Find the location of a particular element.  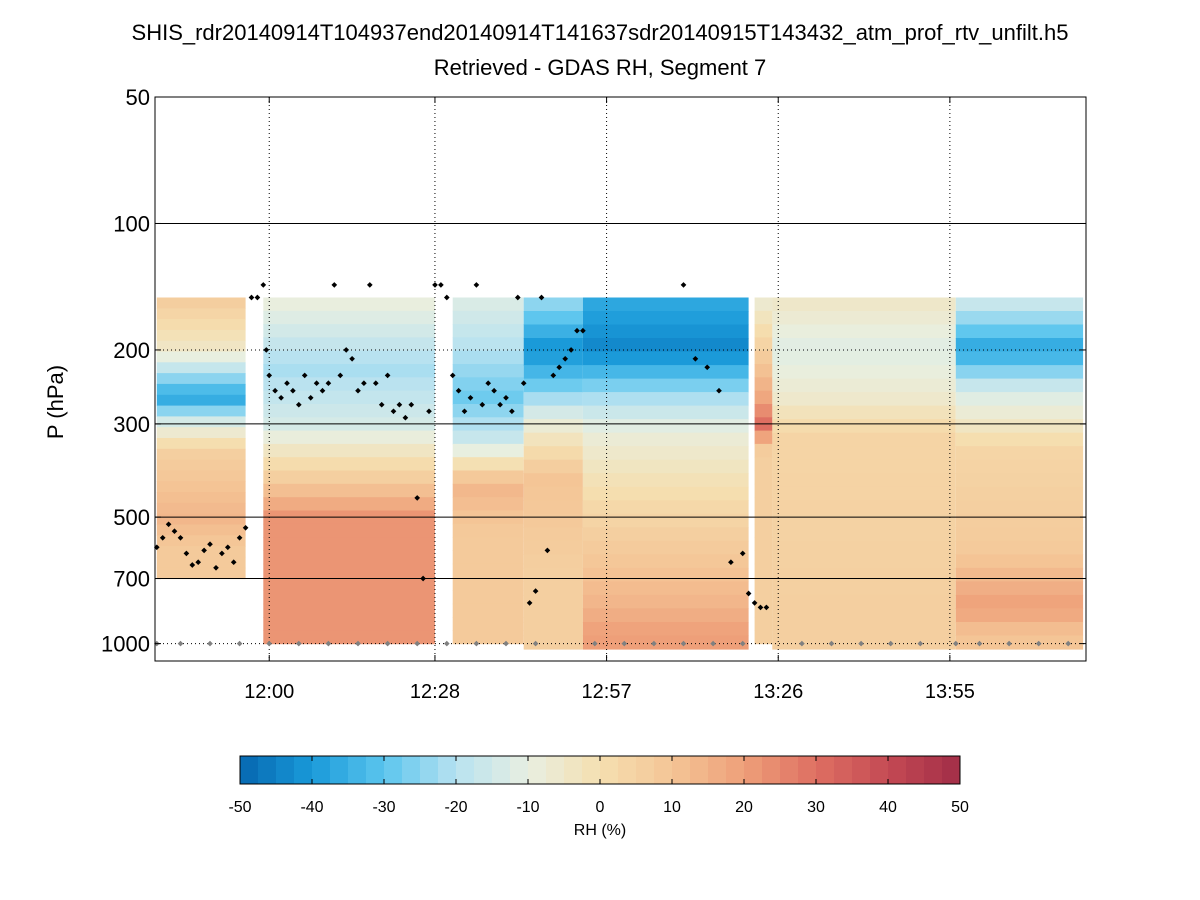

colorbar-tick-label: 30 is located at coordinates (816, 807).